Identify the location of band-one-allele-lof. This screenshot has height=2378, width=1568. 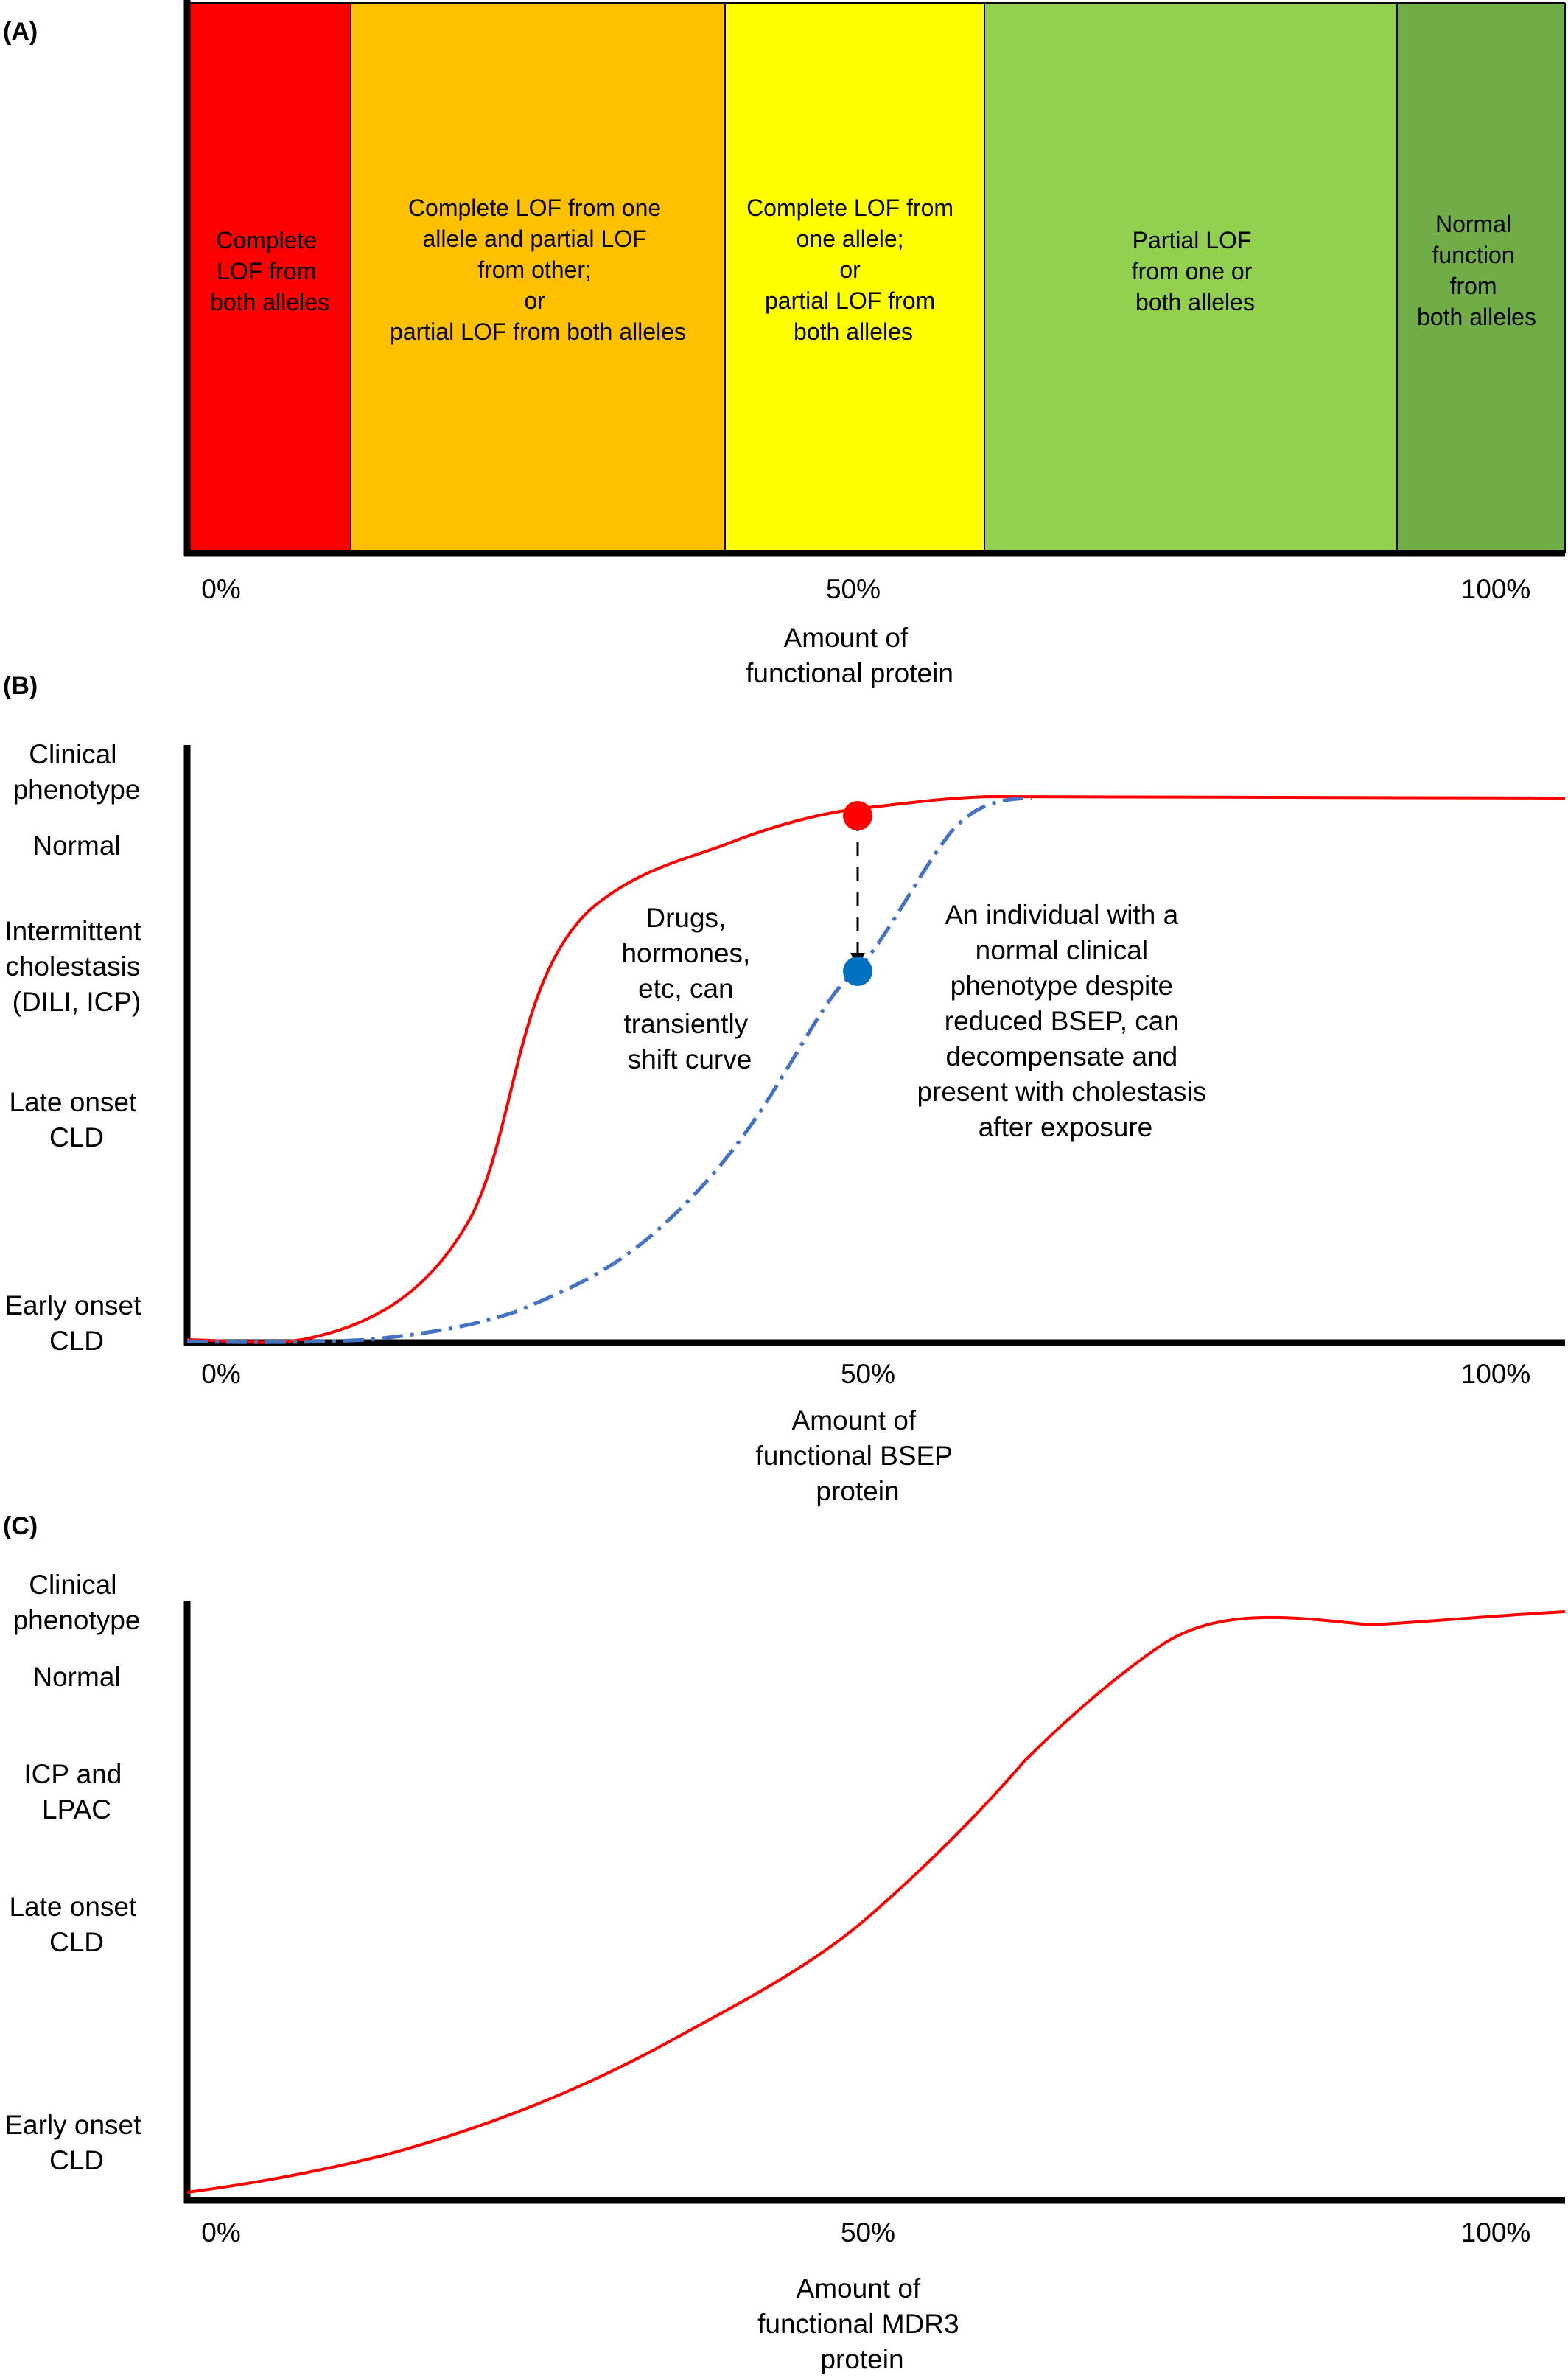
(854, 278).